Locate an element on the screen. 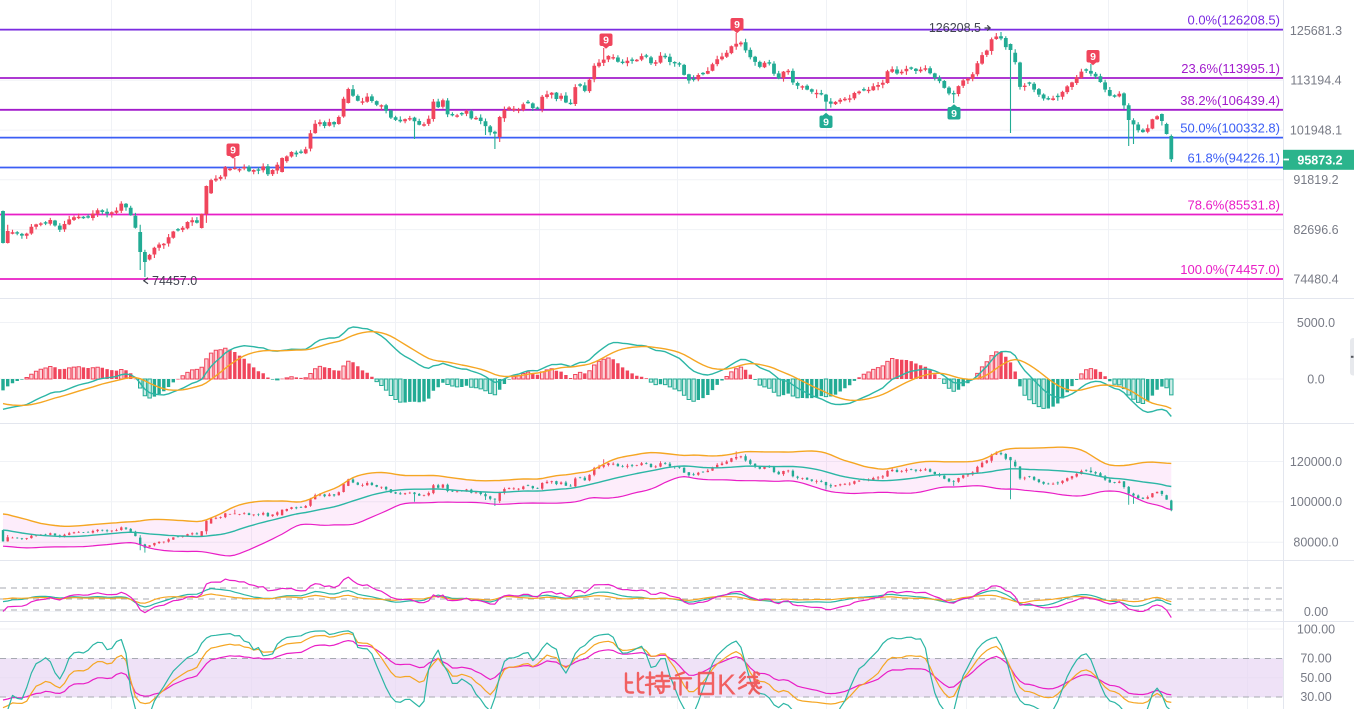 This screenshot has width=1354, height=714. svg-text: 78.6%(85531.8) is located at coordinates (1233, 205).